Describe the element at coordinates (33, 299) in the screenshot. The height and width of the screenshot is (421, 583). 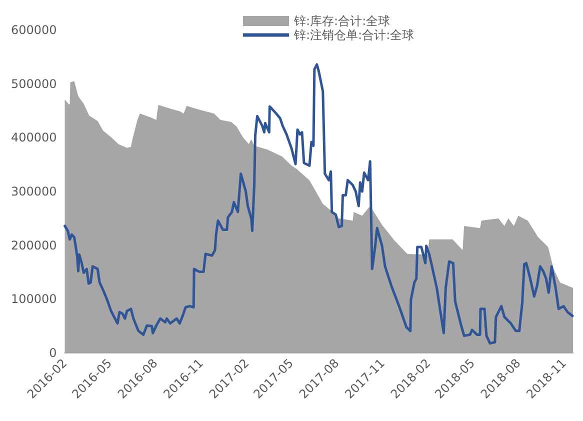
I see `y-tick-label: 100000` at that location.